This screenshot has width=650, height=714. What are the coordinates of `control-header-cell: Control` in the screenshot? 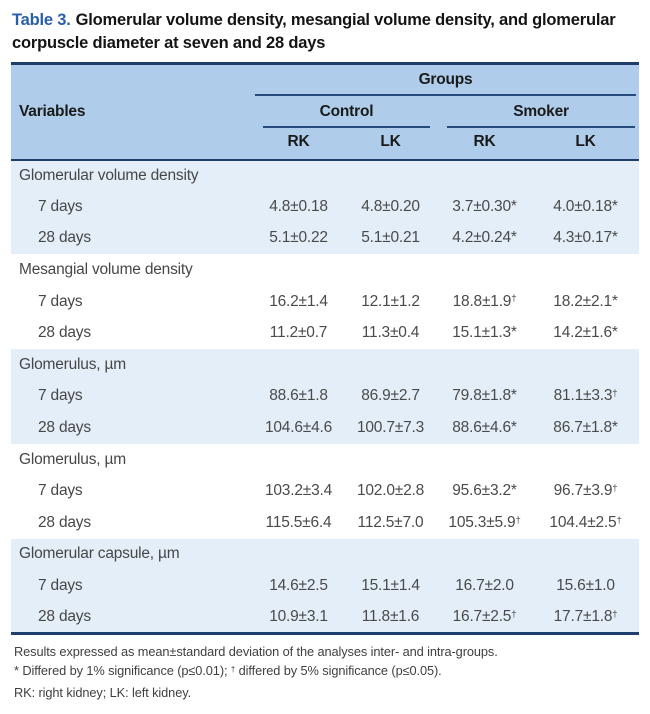 It's located at (345, 112).